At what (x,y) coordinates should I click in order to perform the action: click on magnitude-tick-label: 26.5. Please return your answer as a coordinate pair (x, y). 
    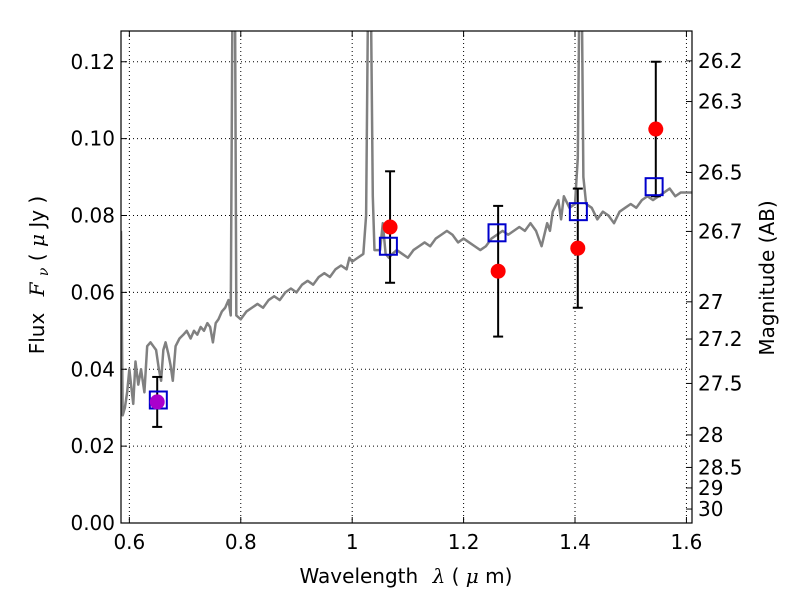
    Looking at the image, I should click on (720, 172).